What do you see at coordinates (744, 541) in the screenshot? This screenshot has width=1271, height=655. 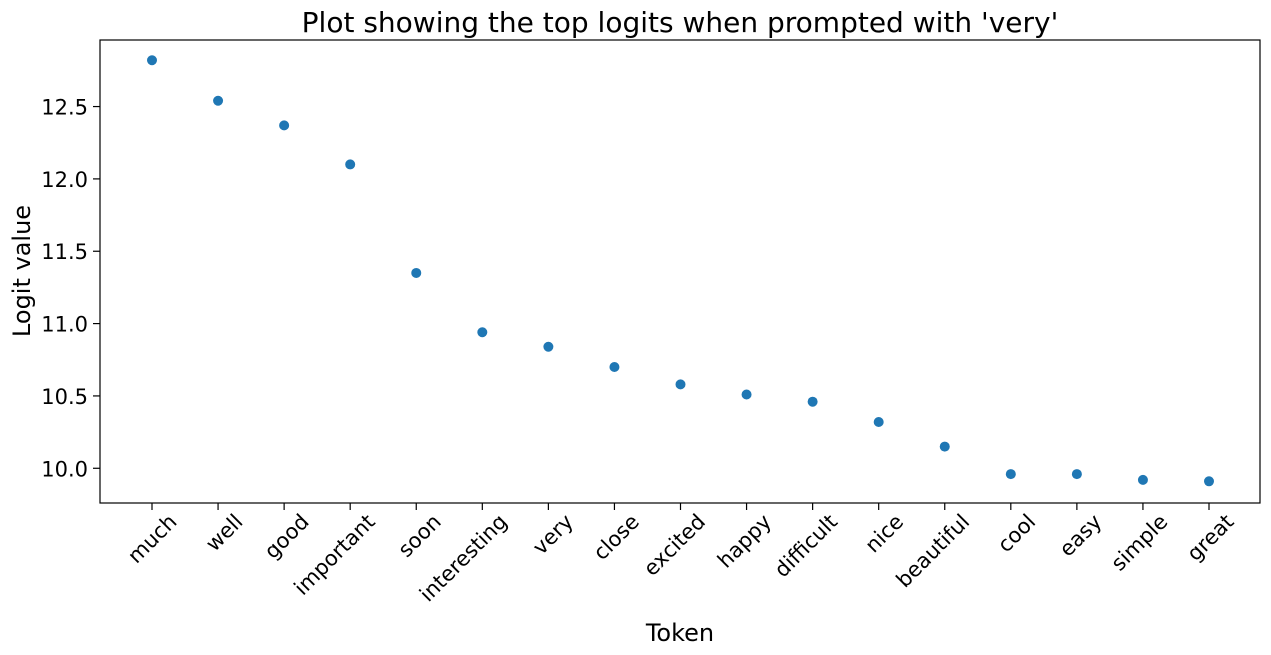 I see `x-tick-label-happy: happy` at bounding box center [744, 541].